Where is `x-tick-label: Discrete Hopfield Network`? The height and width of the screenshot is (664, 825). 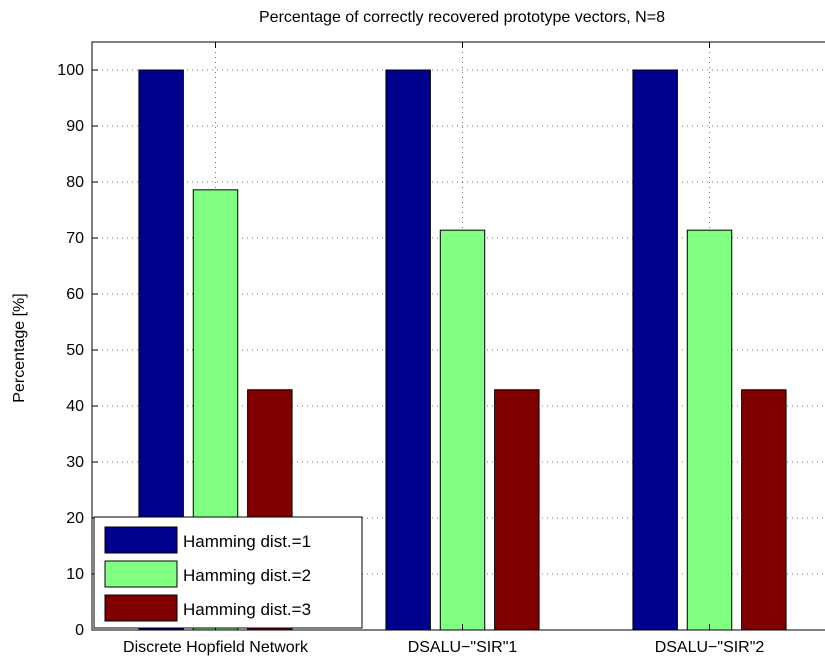 x-tick-label: Discrete Hopfield Network is located at coordinates (216, 647).